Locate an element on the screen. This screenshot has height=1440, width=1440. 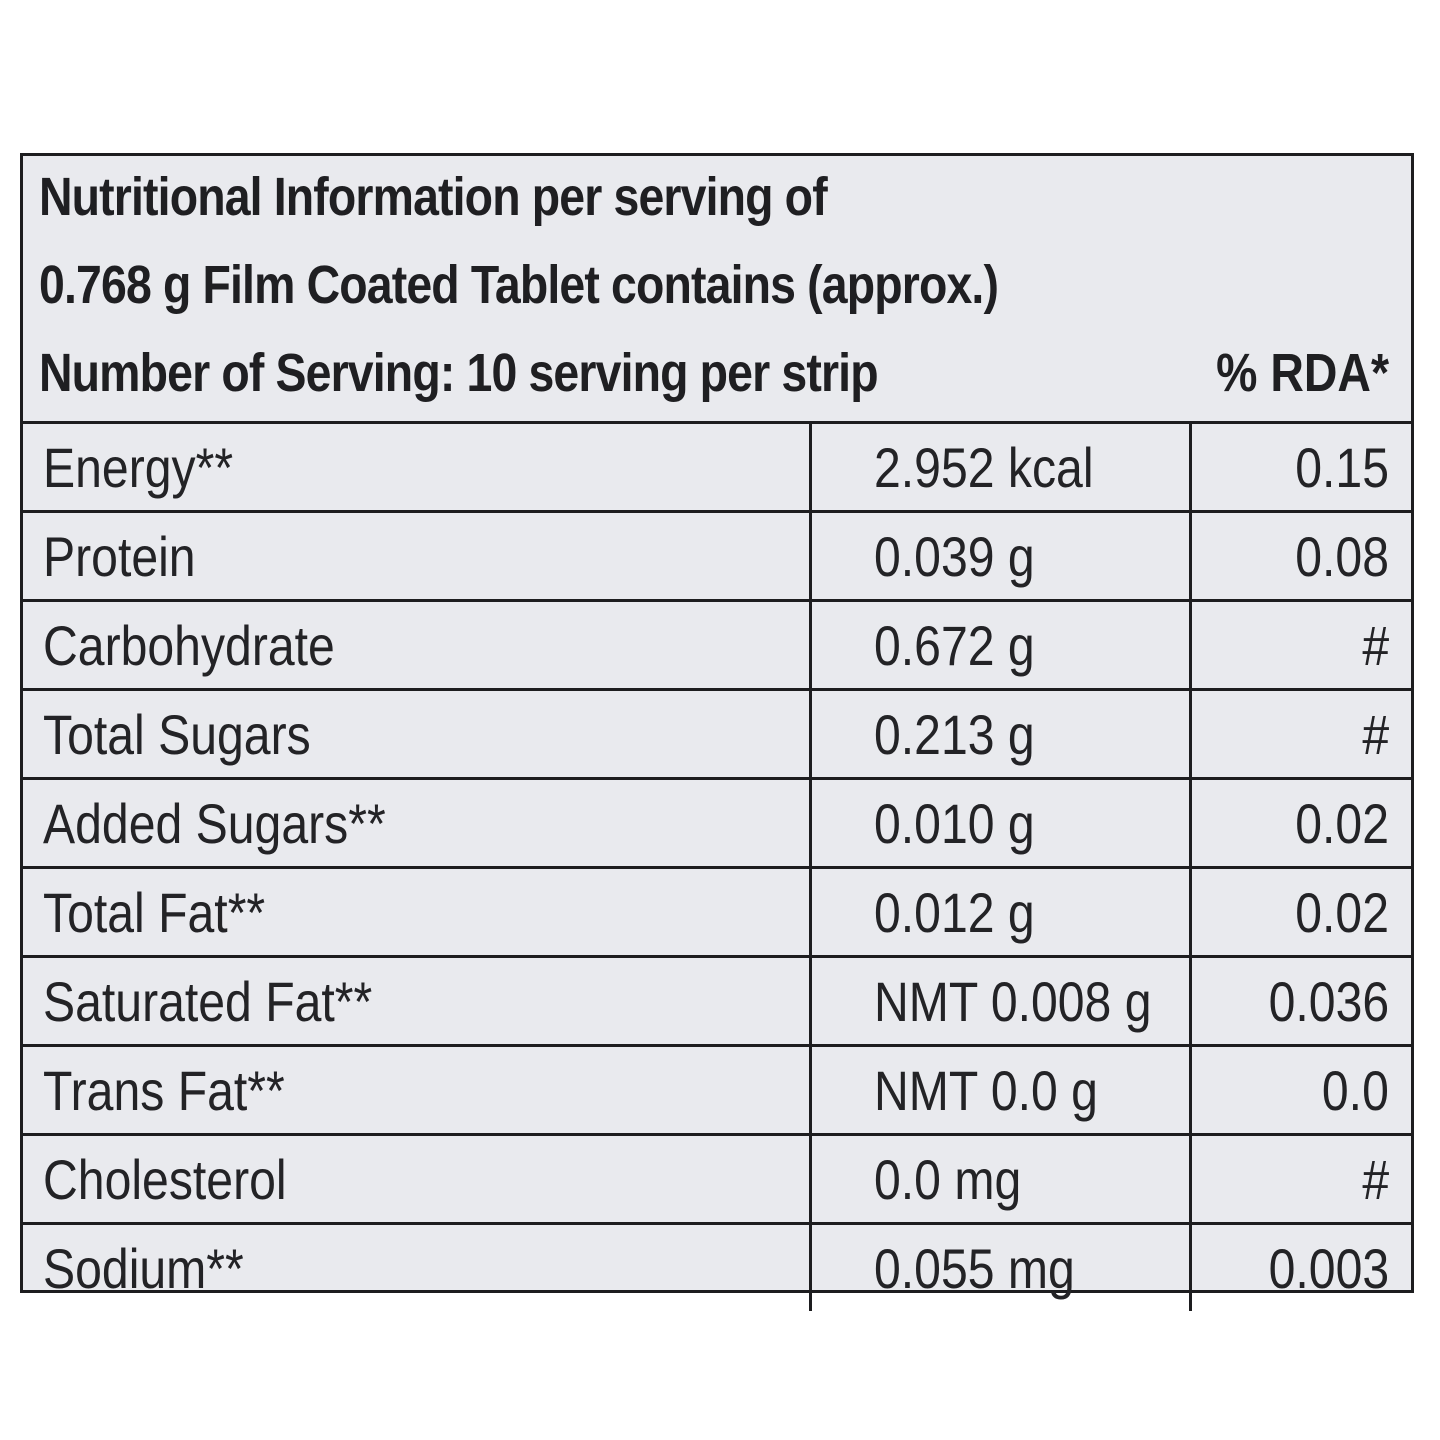
nutrient-name: Saturated Fat** is located at coordinates (208, 1001).